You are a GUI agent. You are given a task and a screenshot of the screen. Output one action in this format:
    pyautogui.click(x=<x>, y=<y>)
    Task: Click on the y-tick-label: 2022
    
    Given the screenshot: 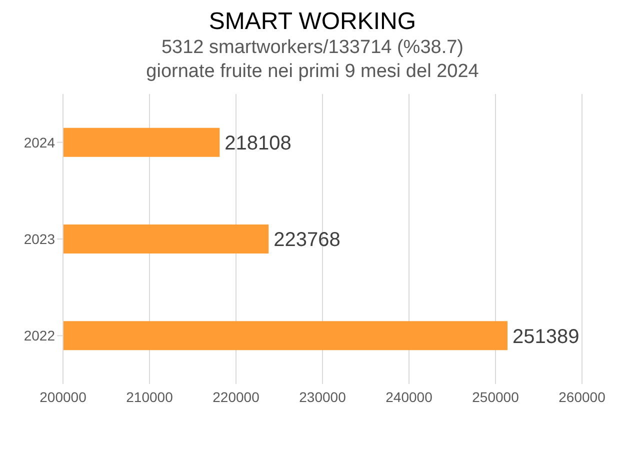 What is the action you would take?
    pyautogui.click(x=40, y=336)
    